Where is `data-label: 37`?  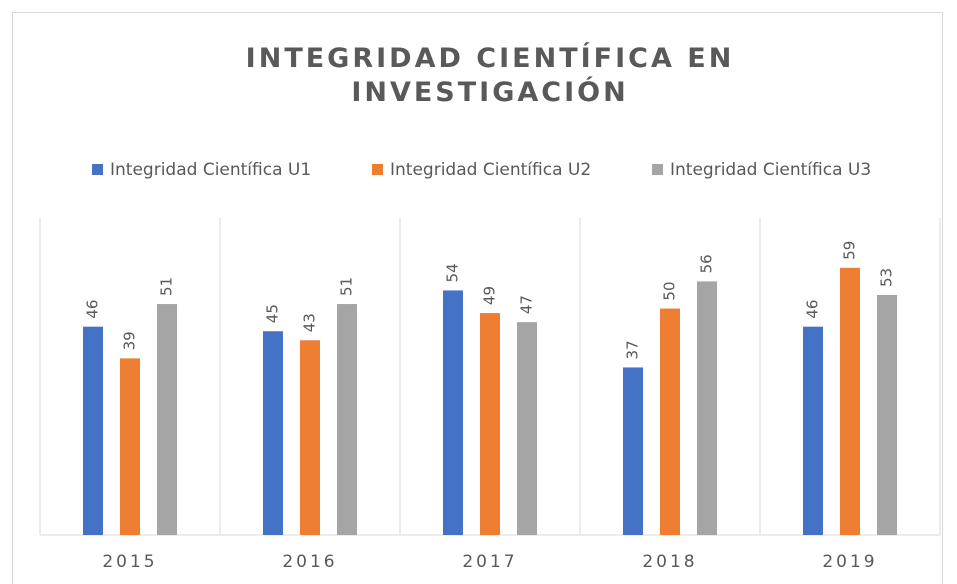
data-label: 37 is located at coordinates (633, 349).